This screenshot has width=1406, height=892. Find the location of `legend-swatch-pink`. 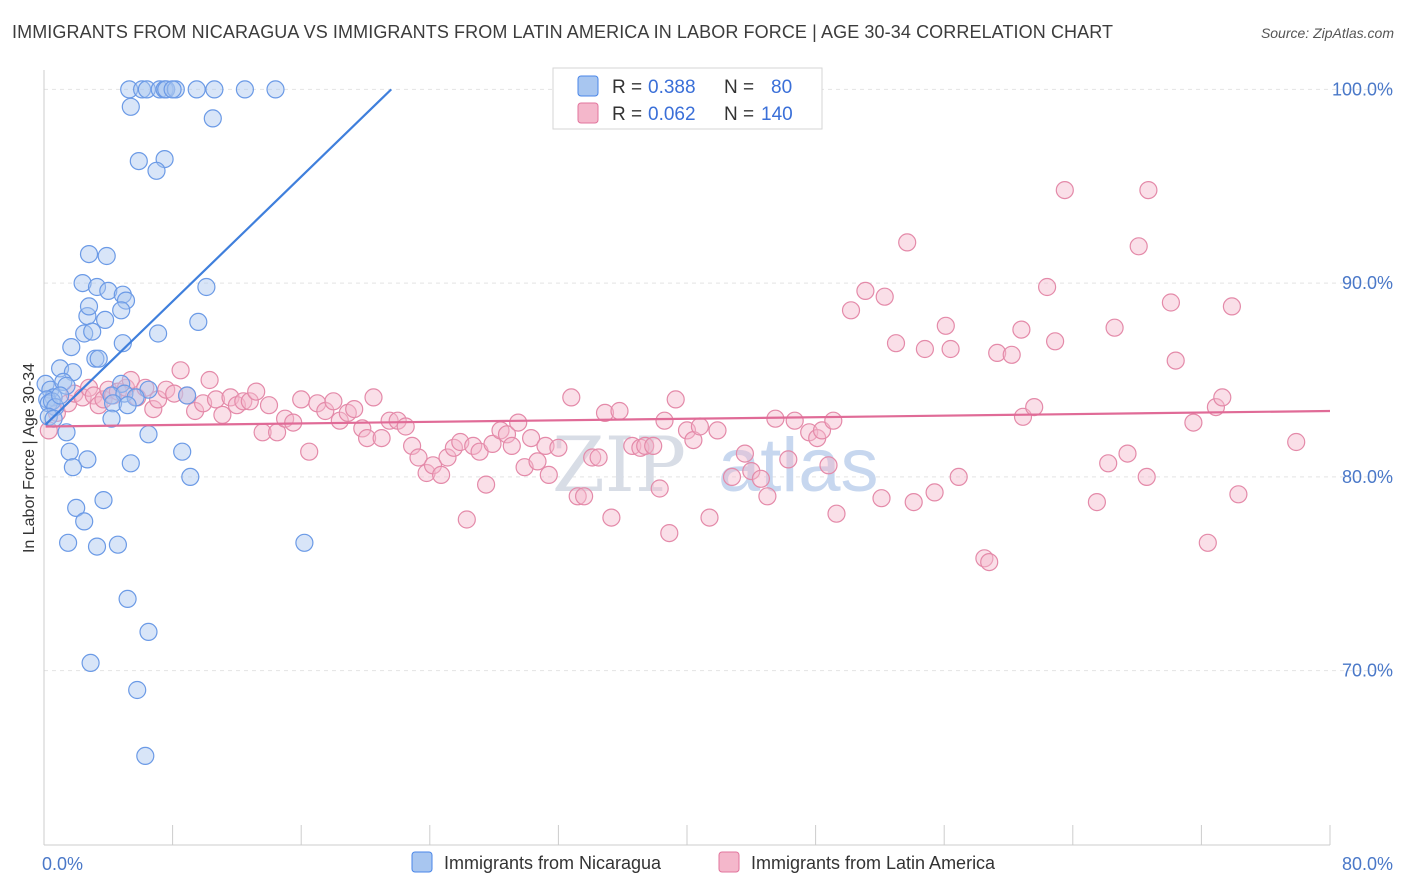

legend-swatch-pink is located at coordinates (588, 113).